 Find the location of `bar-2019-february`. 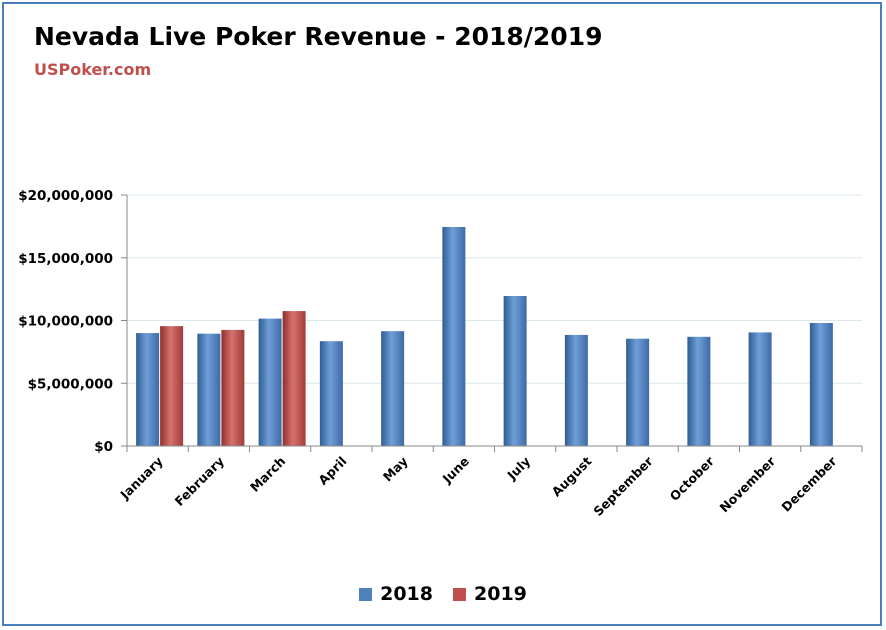

bar-2019-february is located at coordinates (233, 387).